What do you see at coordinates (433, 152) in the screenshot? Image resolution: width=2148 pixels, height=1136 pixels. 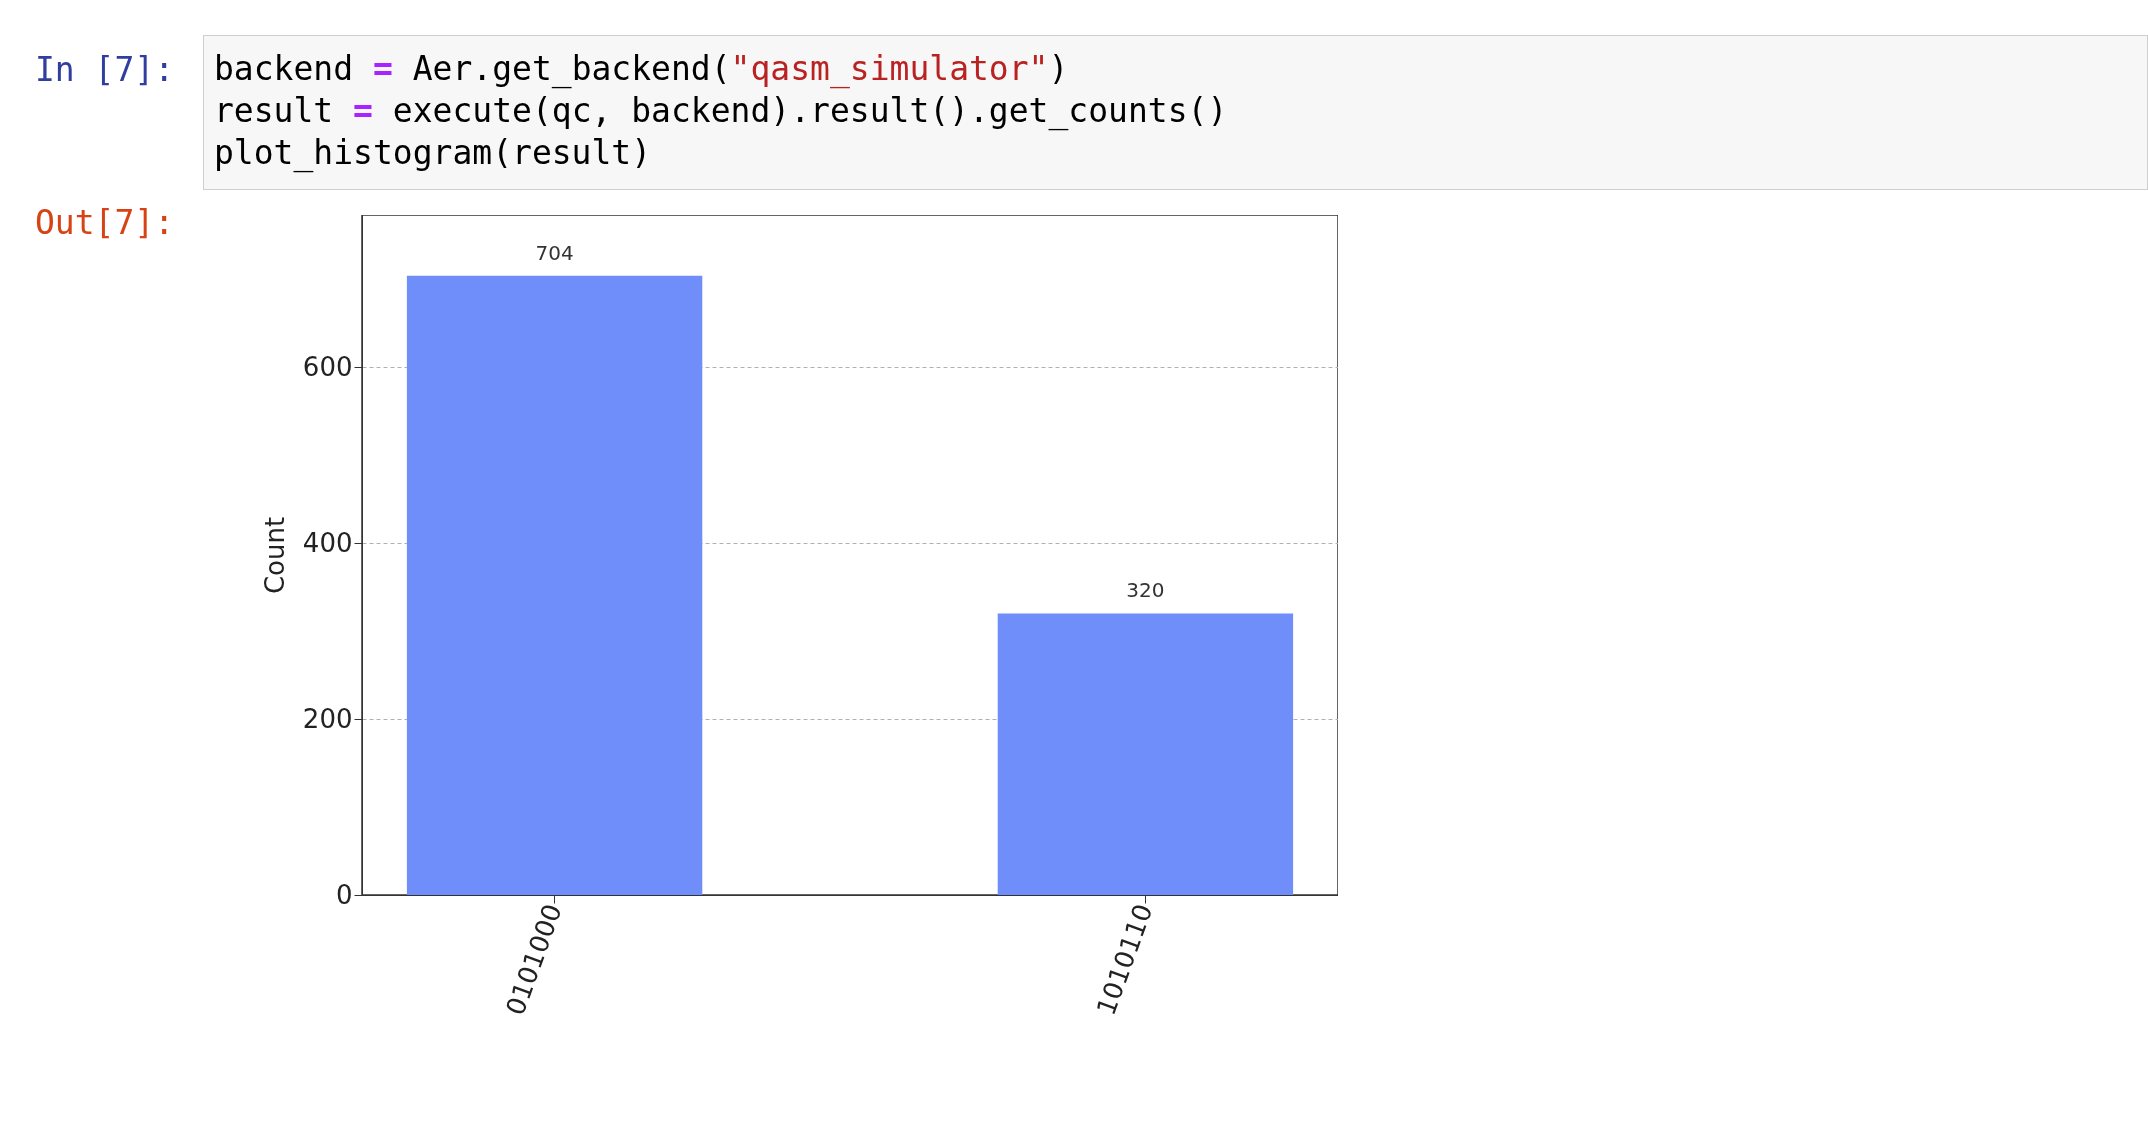 I see `text: plot_histogram(result)` at bounding box center [433, 152].